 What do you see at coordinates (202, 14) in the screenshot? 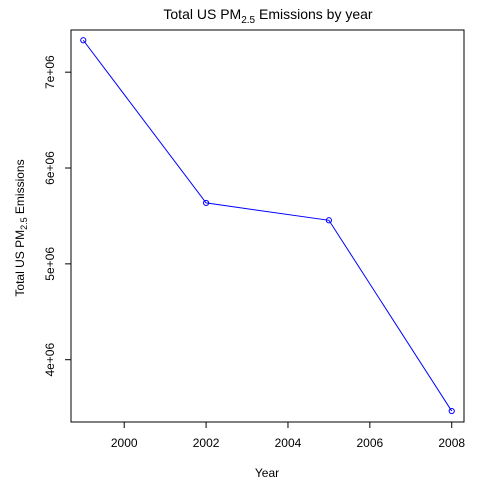
I see `chart-title-main: Total US PM` at bounding box center [202, 14].